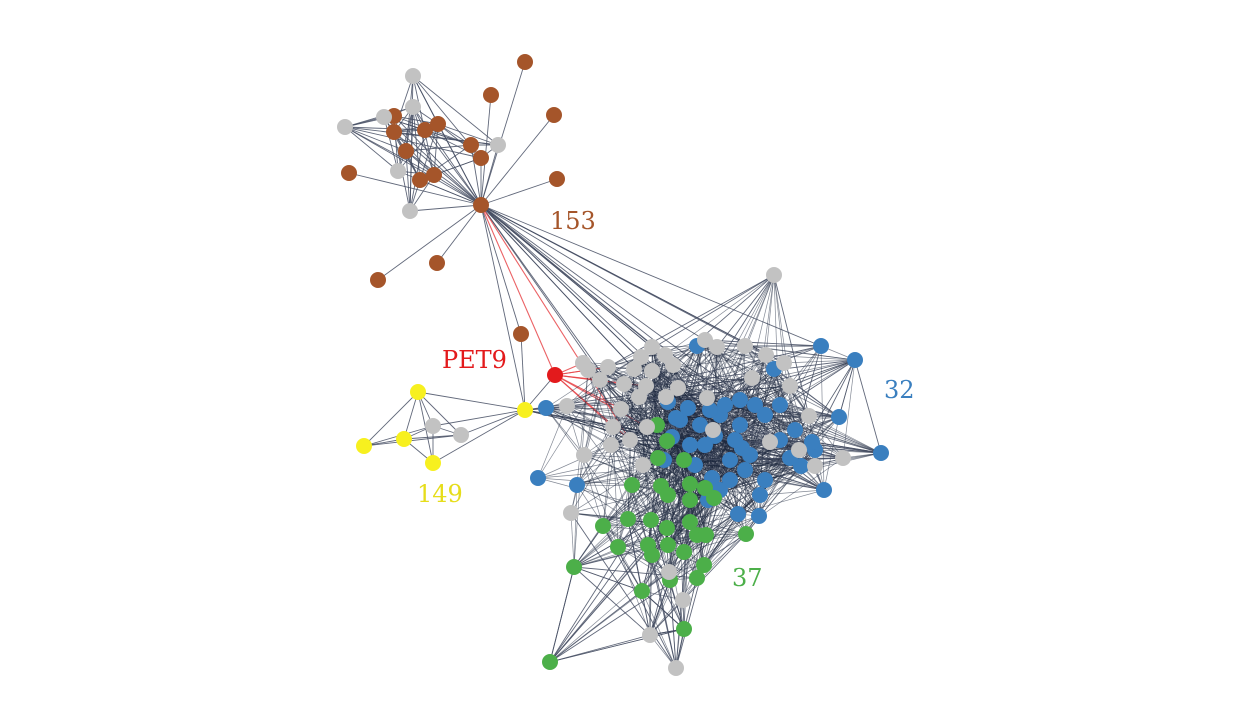  What do you see at coordinates (474, 360) in the screenshot?
I see `node-label-pet9: PET9` at bounding box center [474, 360].